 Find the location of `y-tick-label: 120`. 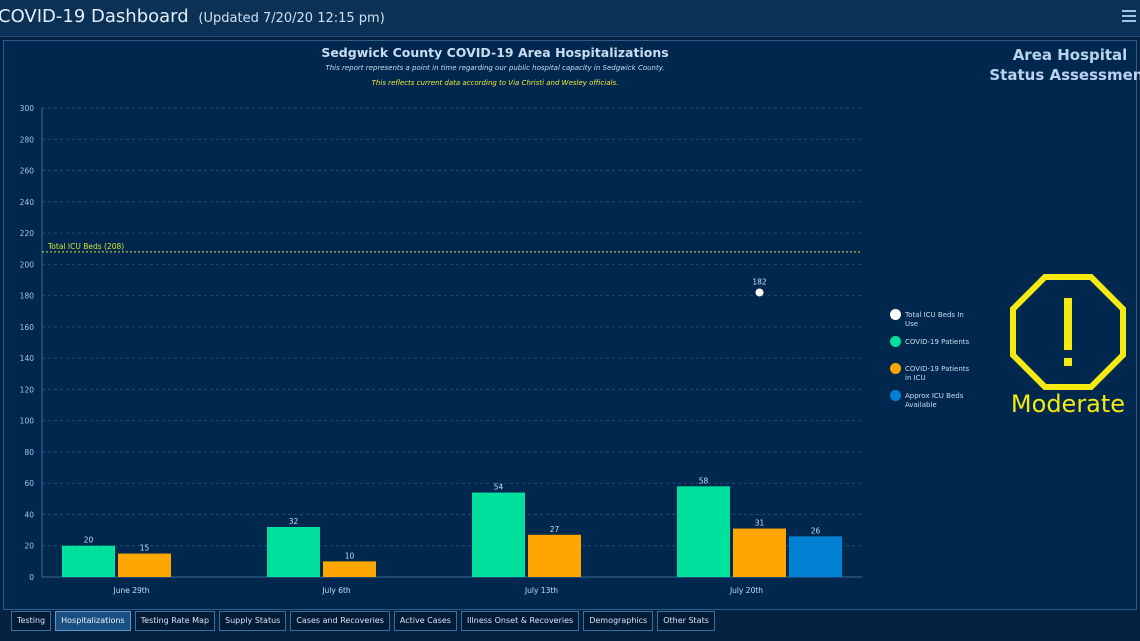

y-tick-label: 120 is located at coordinates (27, 389).